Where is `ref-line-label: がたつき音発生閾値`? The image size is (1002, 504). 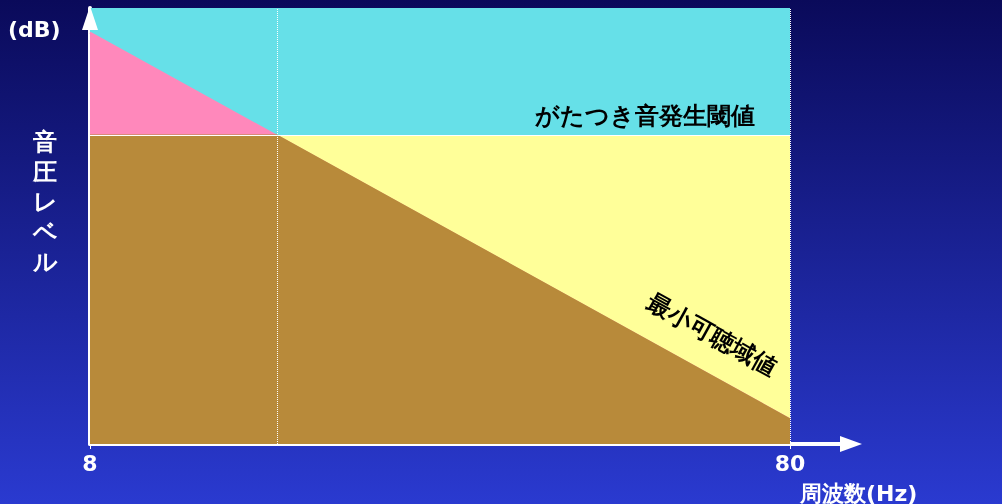 ref-line-label: がたつき音発生閾値 is located at coordinates (645, 115).